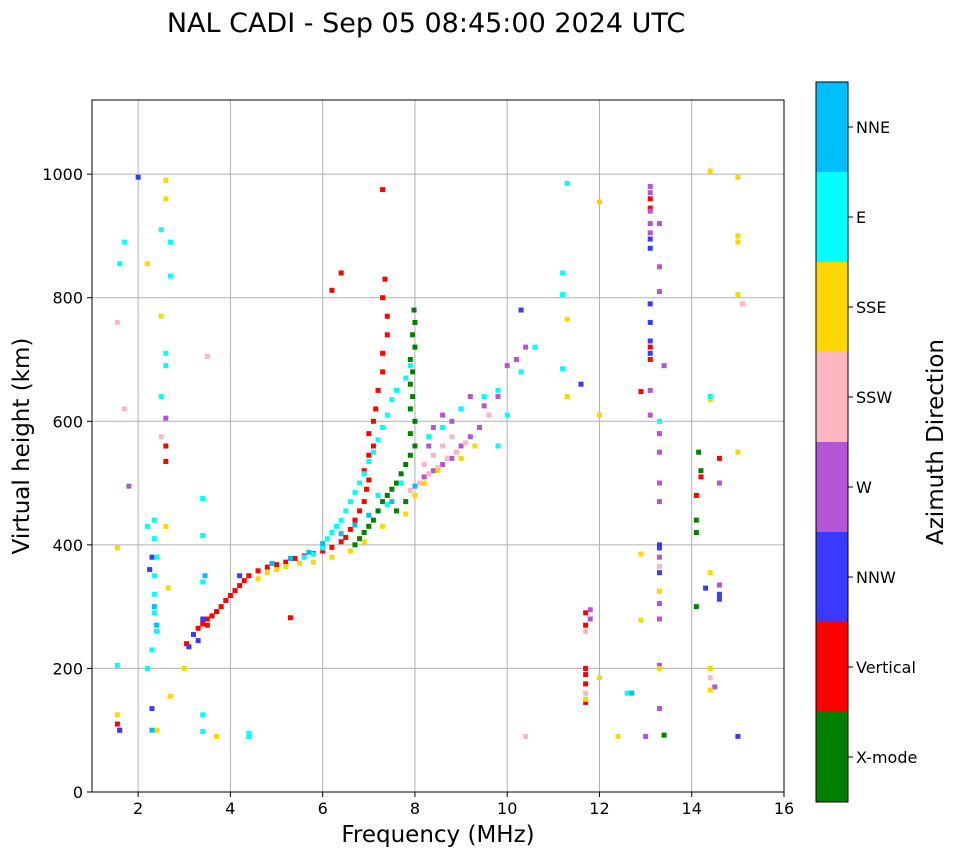  What do you see at coordinates (784, 808) in the screenshot?
I see `x-tick-label: 16` at bounding box center [784, 808].